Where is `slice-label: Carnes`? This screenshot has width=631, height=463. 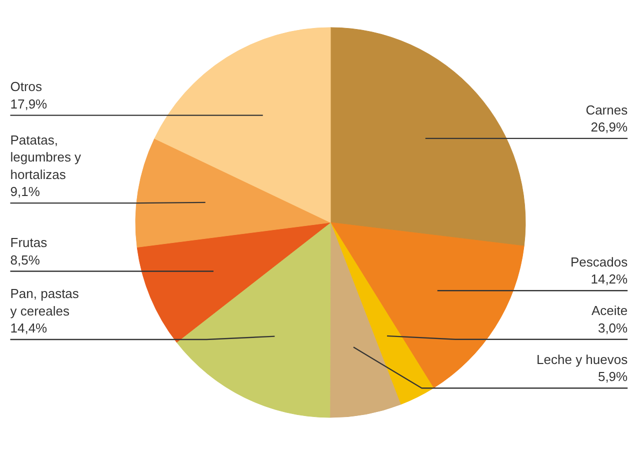 slice-label: Carnes is located at coordinates (607, 110).